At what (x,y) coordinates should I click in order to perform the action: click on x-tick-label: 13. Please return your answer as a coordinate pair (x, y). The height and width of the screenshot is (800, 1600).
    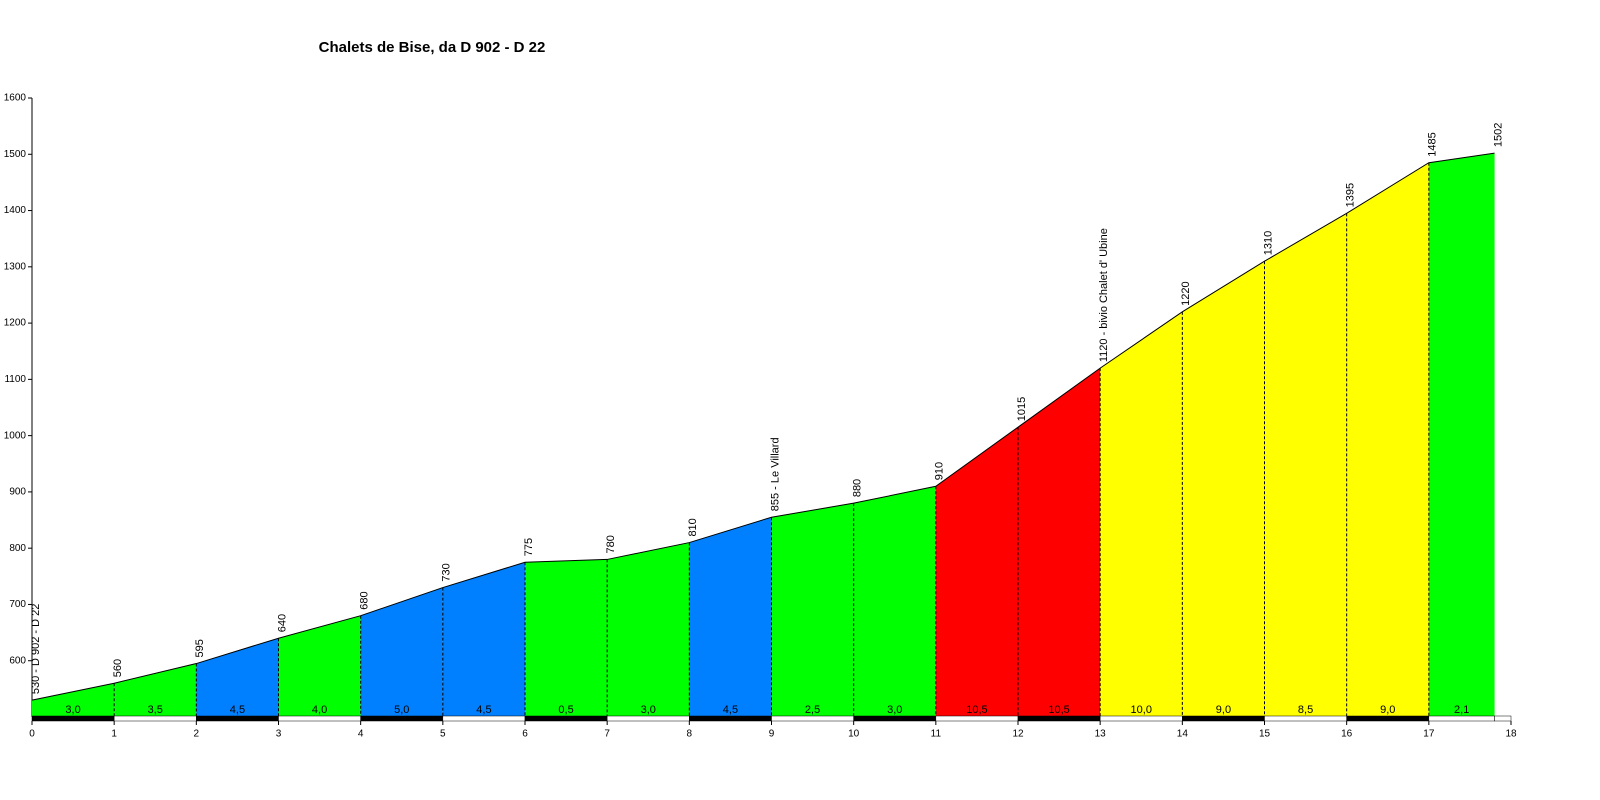
    Looking at the image, I should click on (1101, 734).